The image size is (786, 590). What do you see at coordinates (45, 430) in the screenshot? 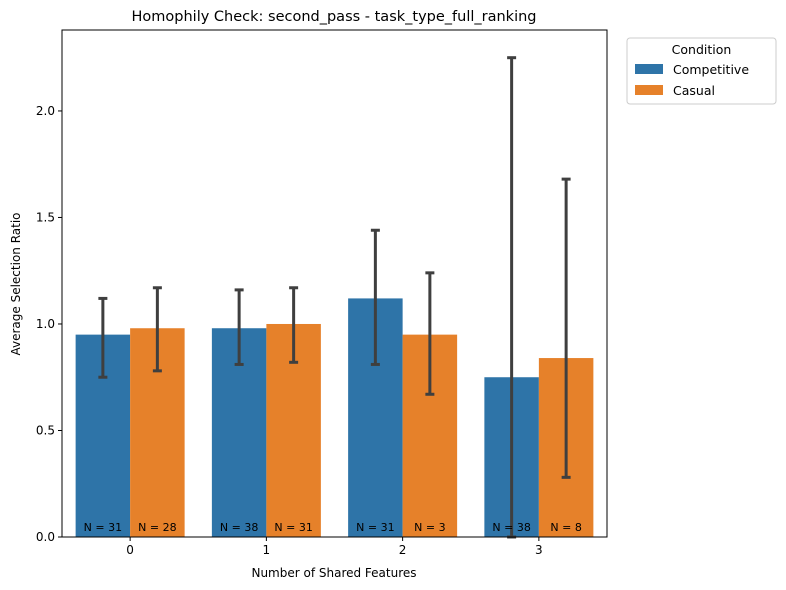
I see `y-tick-label: 0.5` at bounding box center [45, 430].